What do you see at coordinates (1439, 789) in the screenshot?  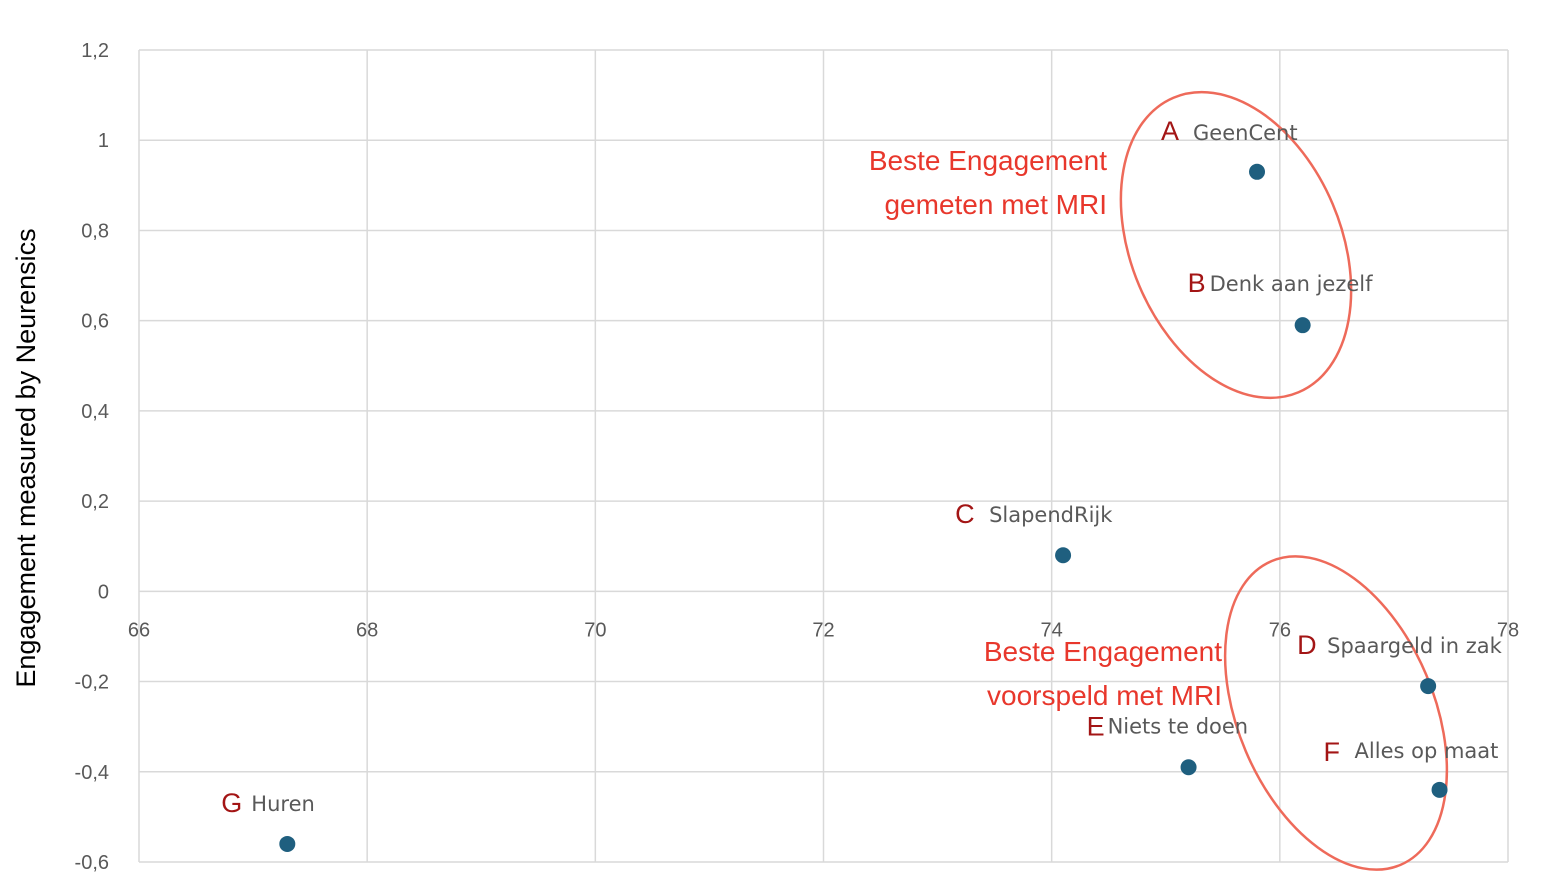 I see `data-point-f` at bounding box center [1439, 789].